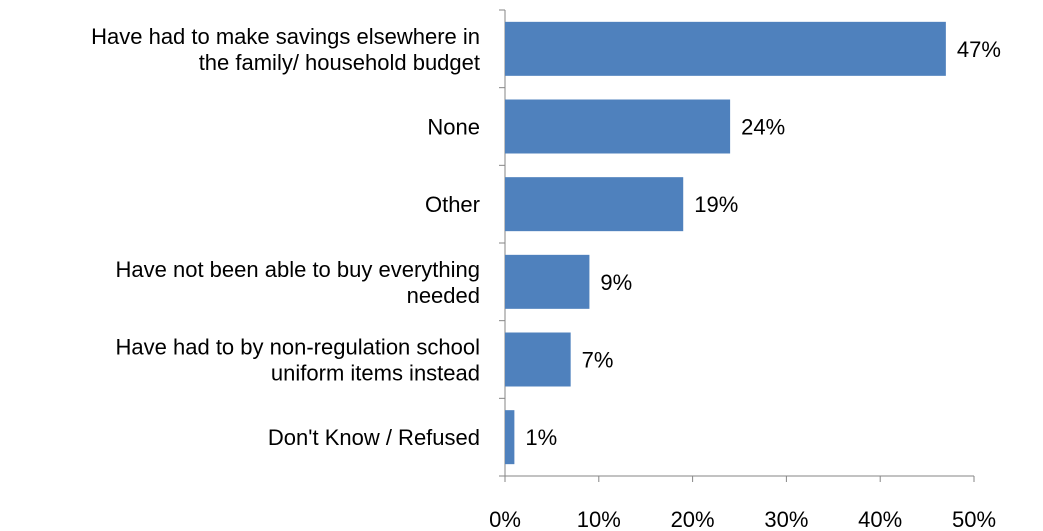  I want to click on category-label-line: Don't Know / Refused, so click(374, 437).